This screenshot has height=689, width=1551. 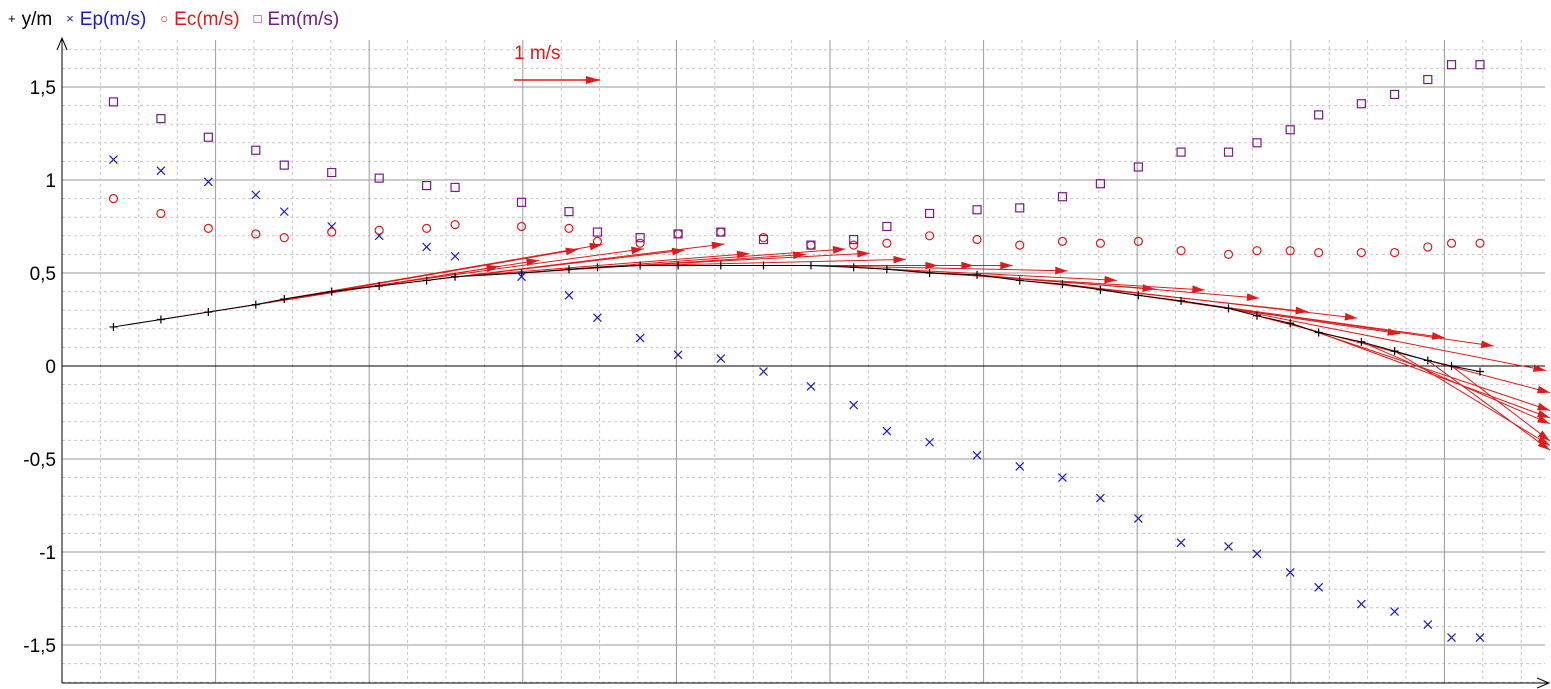 I want to click on legend-label: Ep(m/s), so click(x=113, y=19).